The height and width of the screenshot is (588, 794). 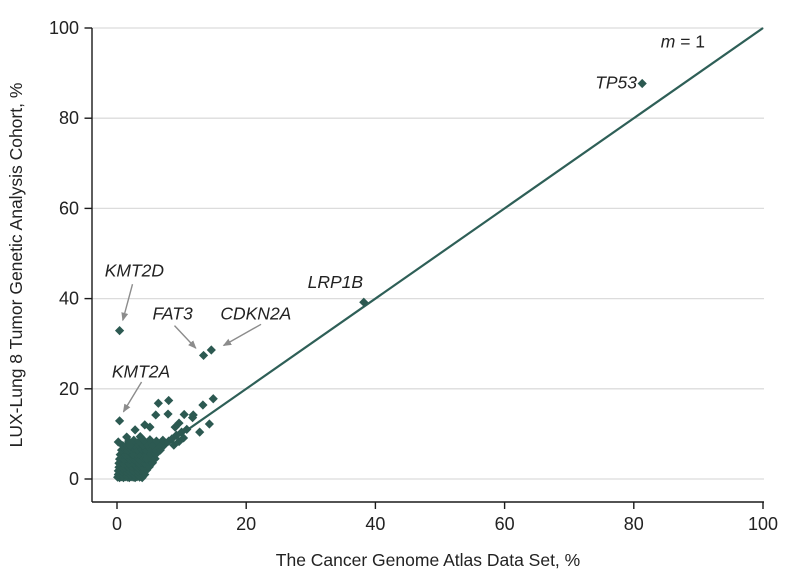 What do you see at coordinates (428, 560) in the screenshot?
I see `x-axis-title: The Cancer Genome Atlas Data Set, %` at bounding box center [428, 560].